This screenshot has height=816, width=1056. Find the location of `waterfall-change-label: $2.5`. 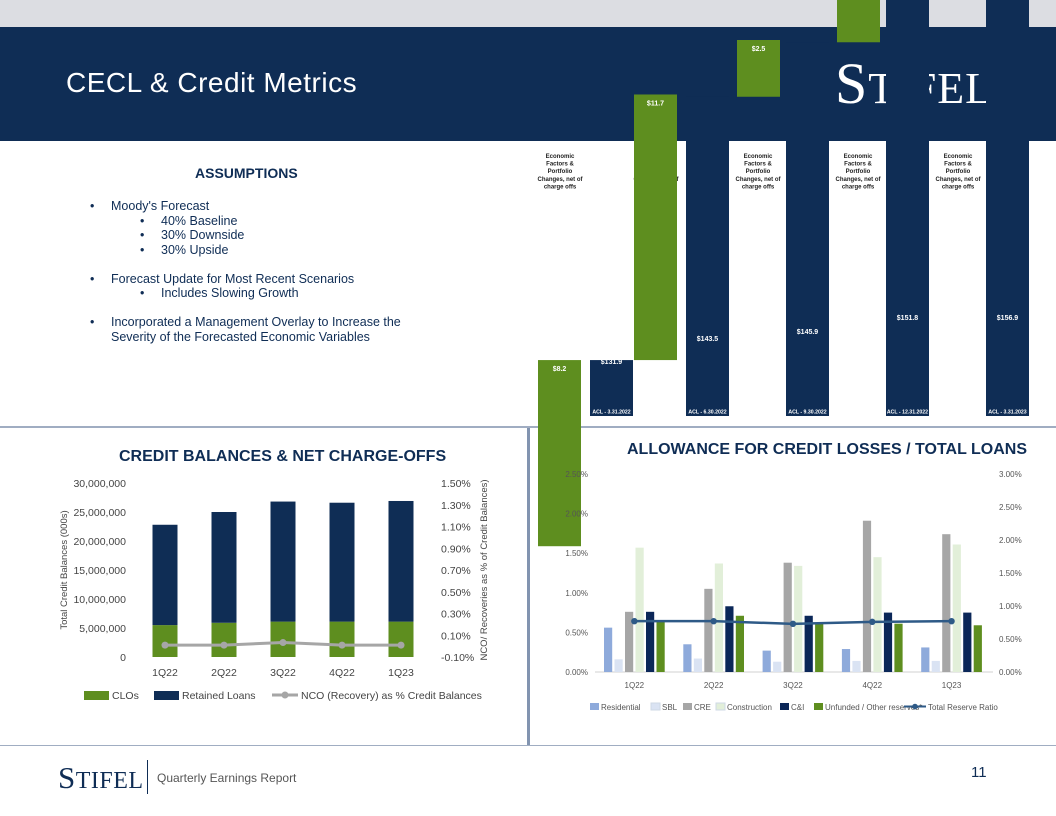

waterfall-change-label: $2.5 is located at coordinates (759, 49).